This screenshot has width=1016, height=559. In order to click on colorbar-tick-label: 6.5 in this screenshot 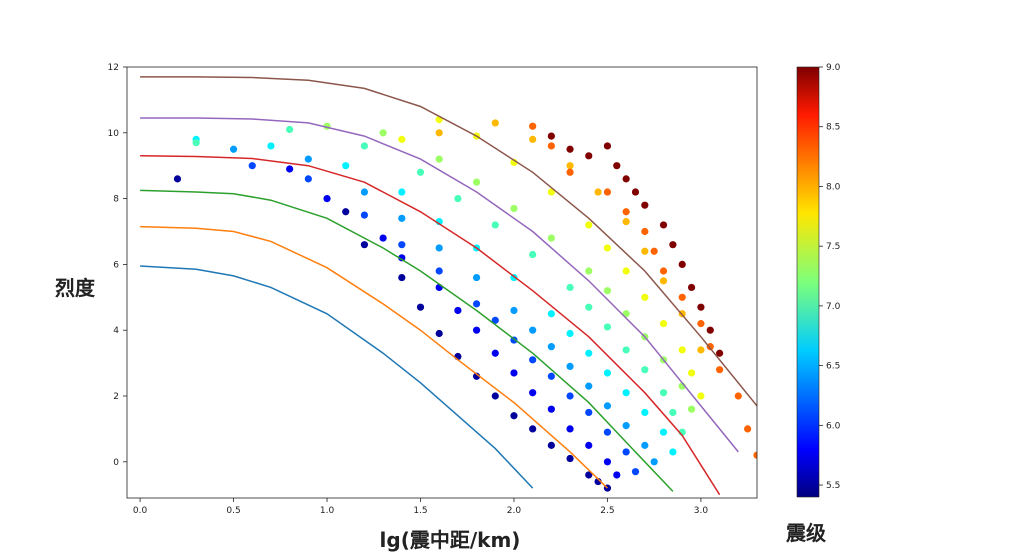, I will do `click(833, 367)`.